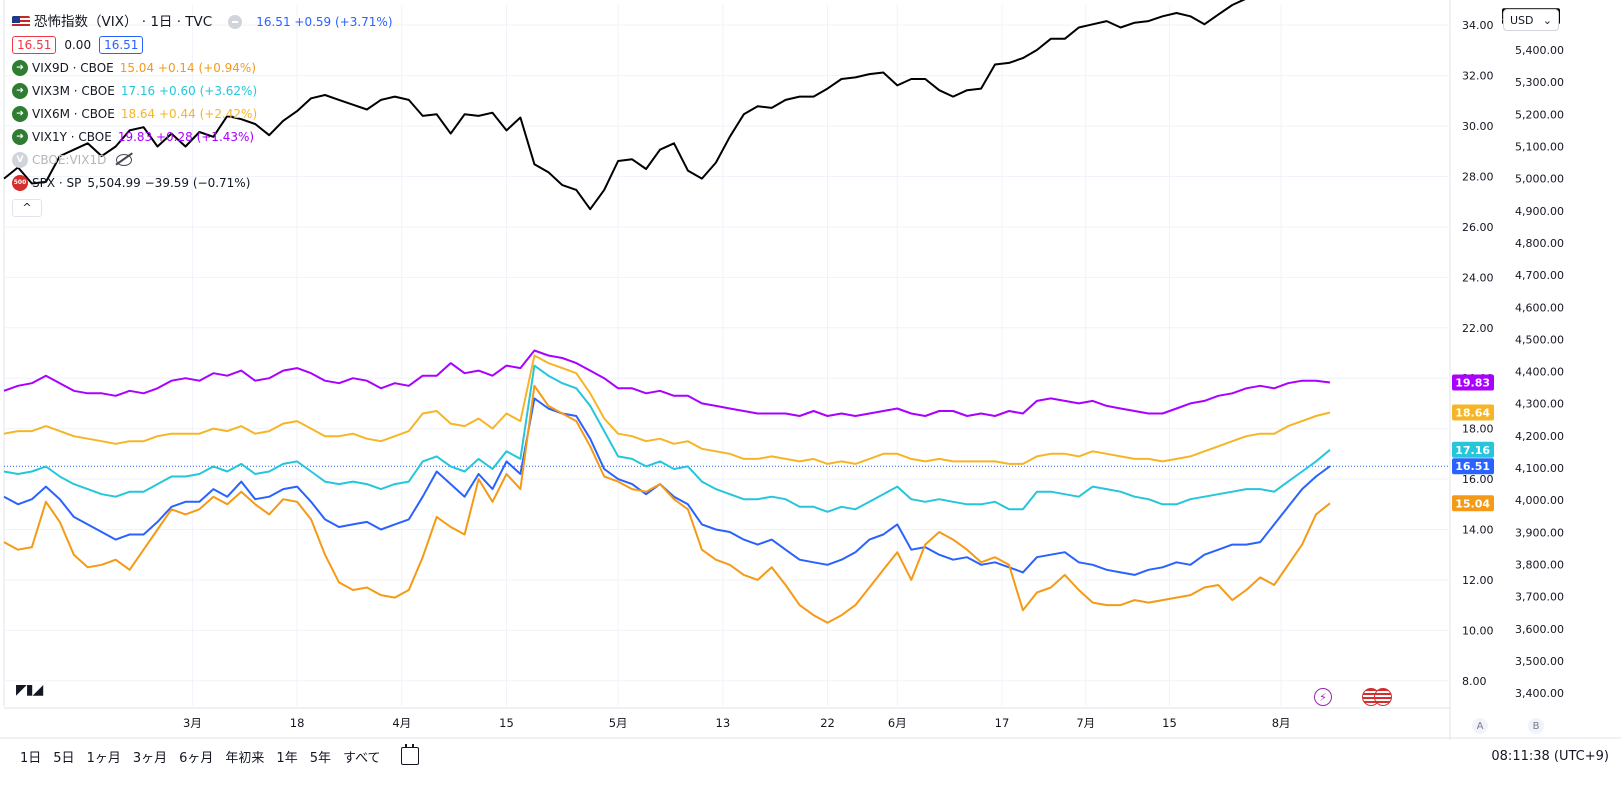 This screenshot has height=804, width=1621. Describe the element at coordinates (1478, 227) in the screenshot. I see `left-axis-tick-label: 26.00` at that location.